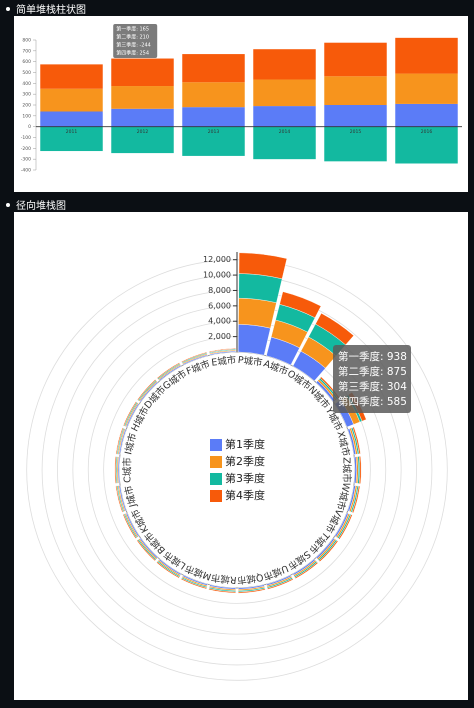 The width and height of the screenshot is (474, 708). What do you see at coordinates (214, 132) in the screenshot?
I see `x-tick-label: 2013` at bounding box center [214, 132].